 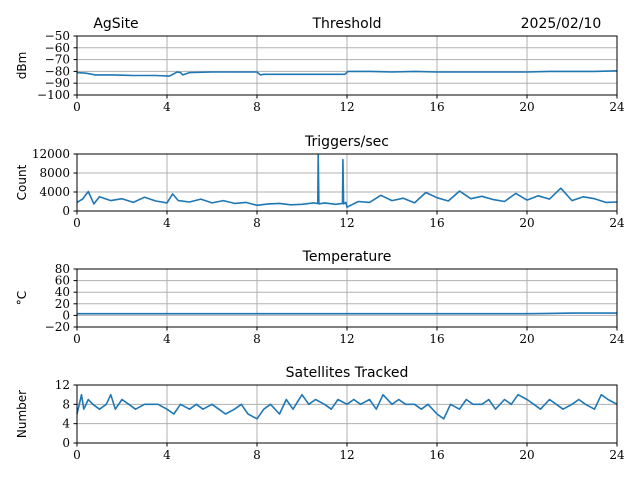 I want to click on chart3-x-tick-label: 12, so click(x=346, y=339).